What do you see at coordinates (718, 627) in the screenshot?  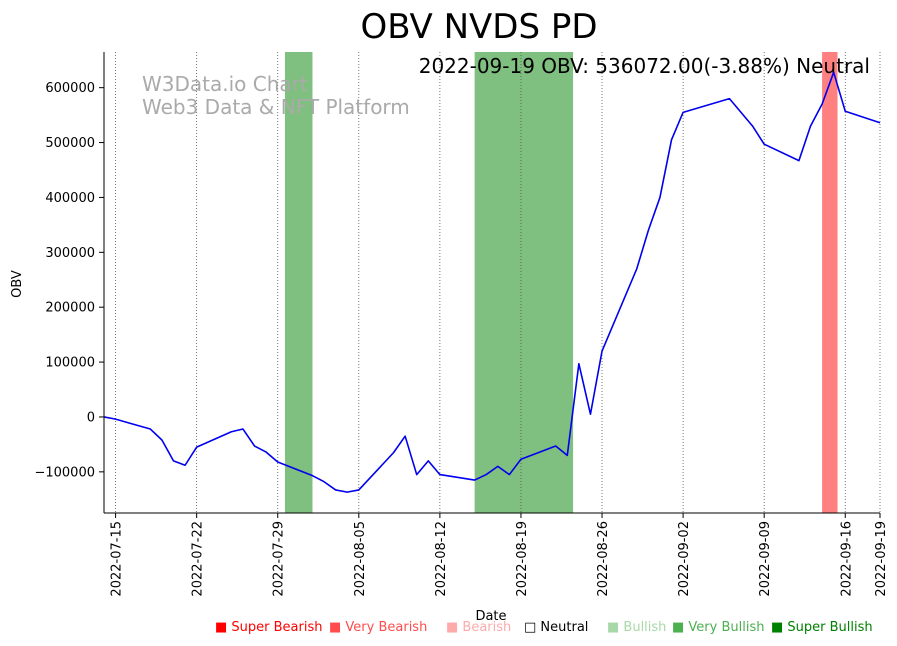 I see `legend-item-very-bullish: ■ Very Bullish` at bounding box center [718, 627].